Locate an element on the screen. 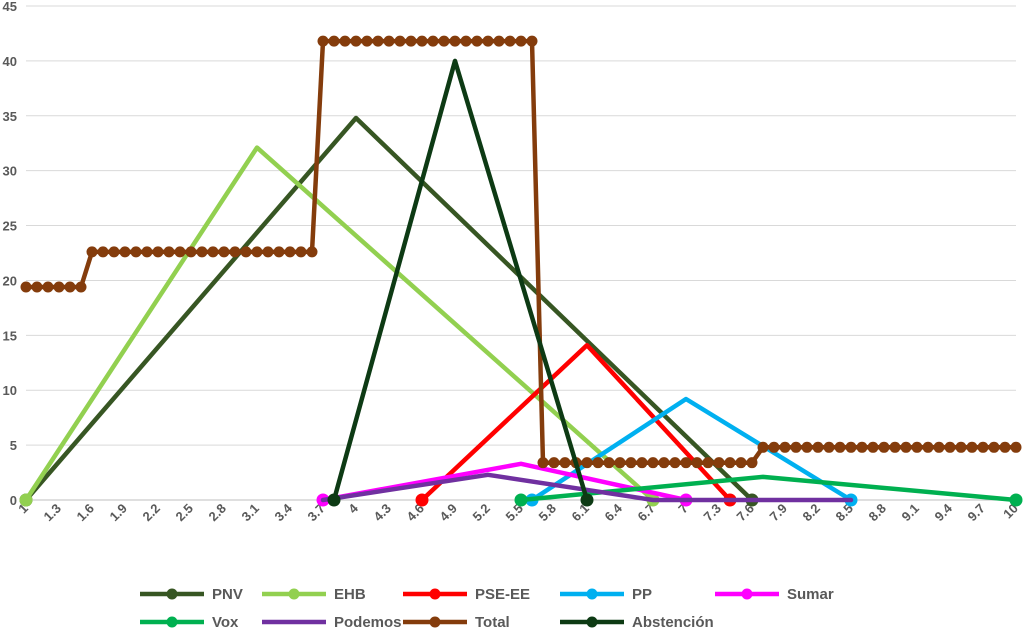 This screenshot has height=629, width=1024. x-tick-label: 4.9 is located at coordinates (448, 512).